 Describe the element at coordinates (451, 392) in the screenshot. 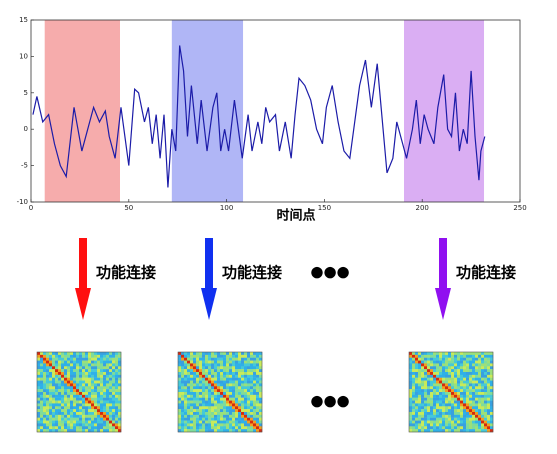

I see `matrix-frame` at that location.